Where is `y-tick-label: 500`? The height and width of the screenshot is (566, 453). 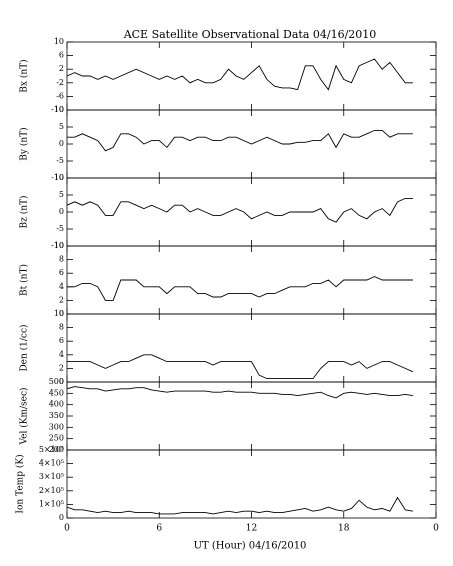 y-tick-label: 500 is located at coordinates (56, 381).